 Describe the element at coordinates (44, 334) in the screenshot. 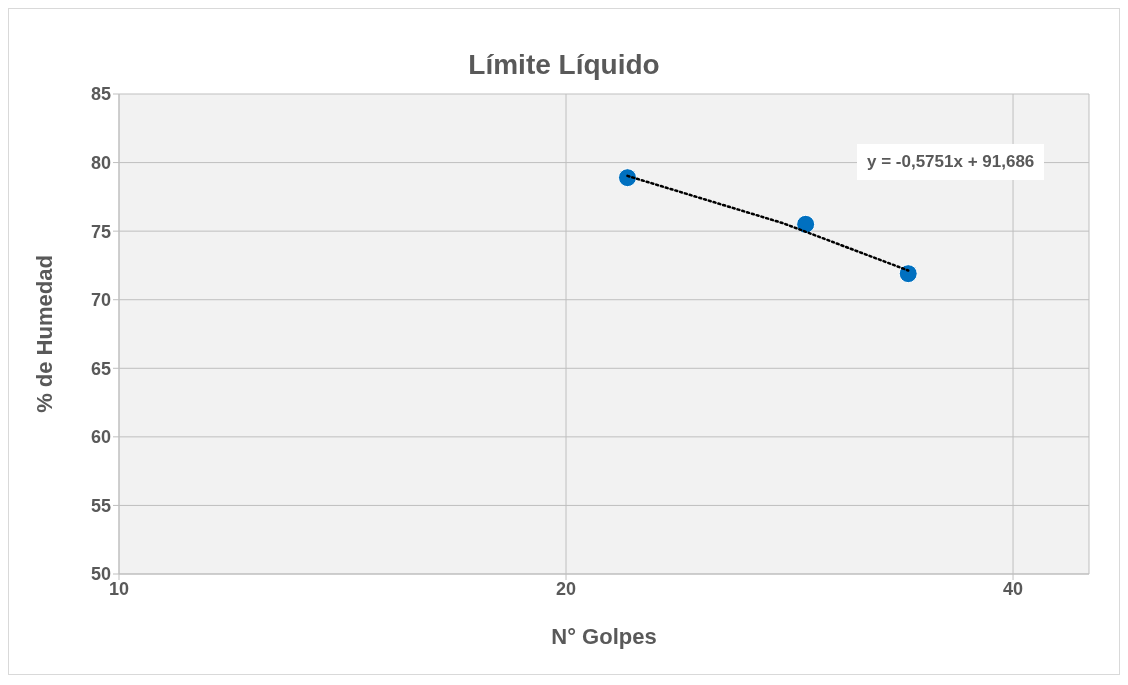

I see `y-axis-title: % de Humedad` at that location.